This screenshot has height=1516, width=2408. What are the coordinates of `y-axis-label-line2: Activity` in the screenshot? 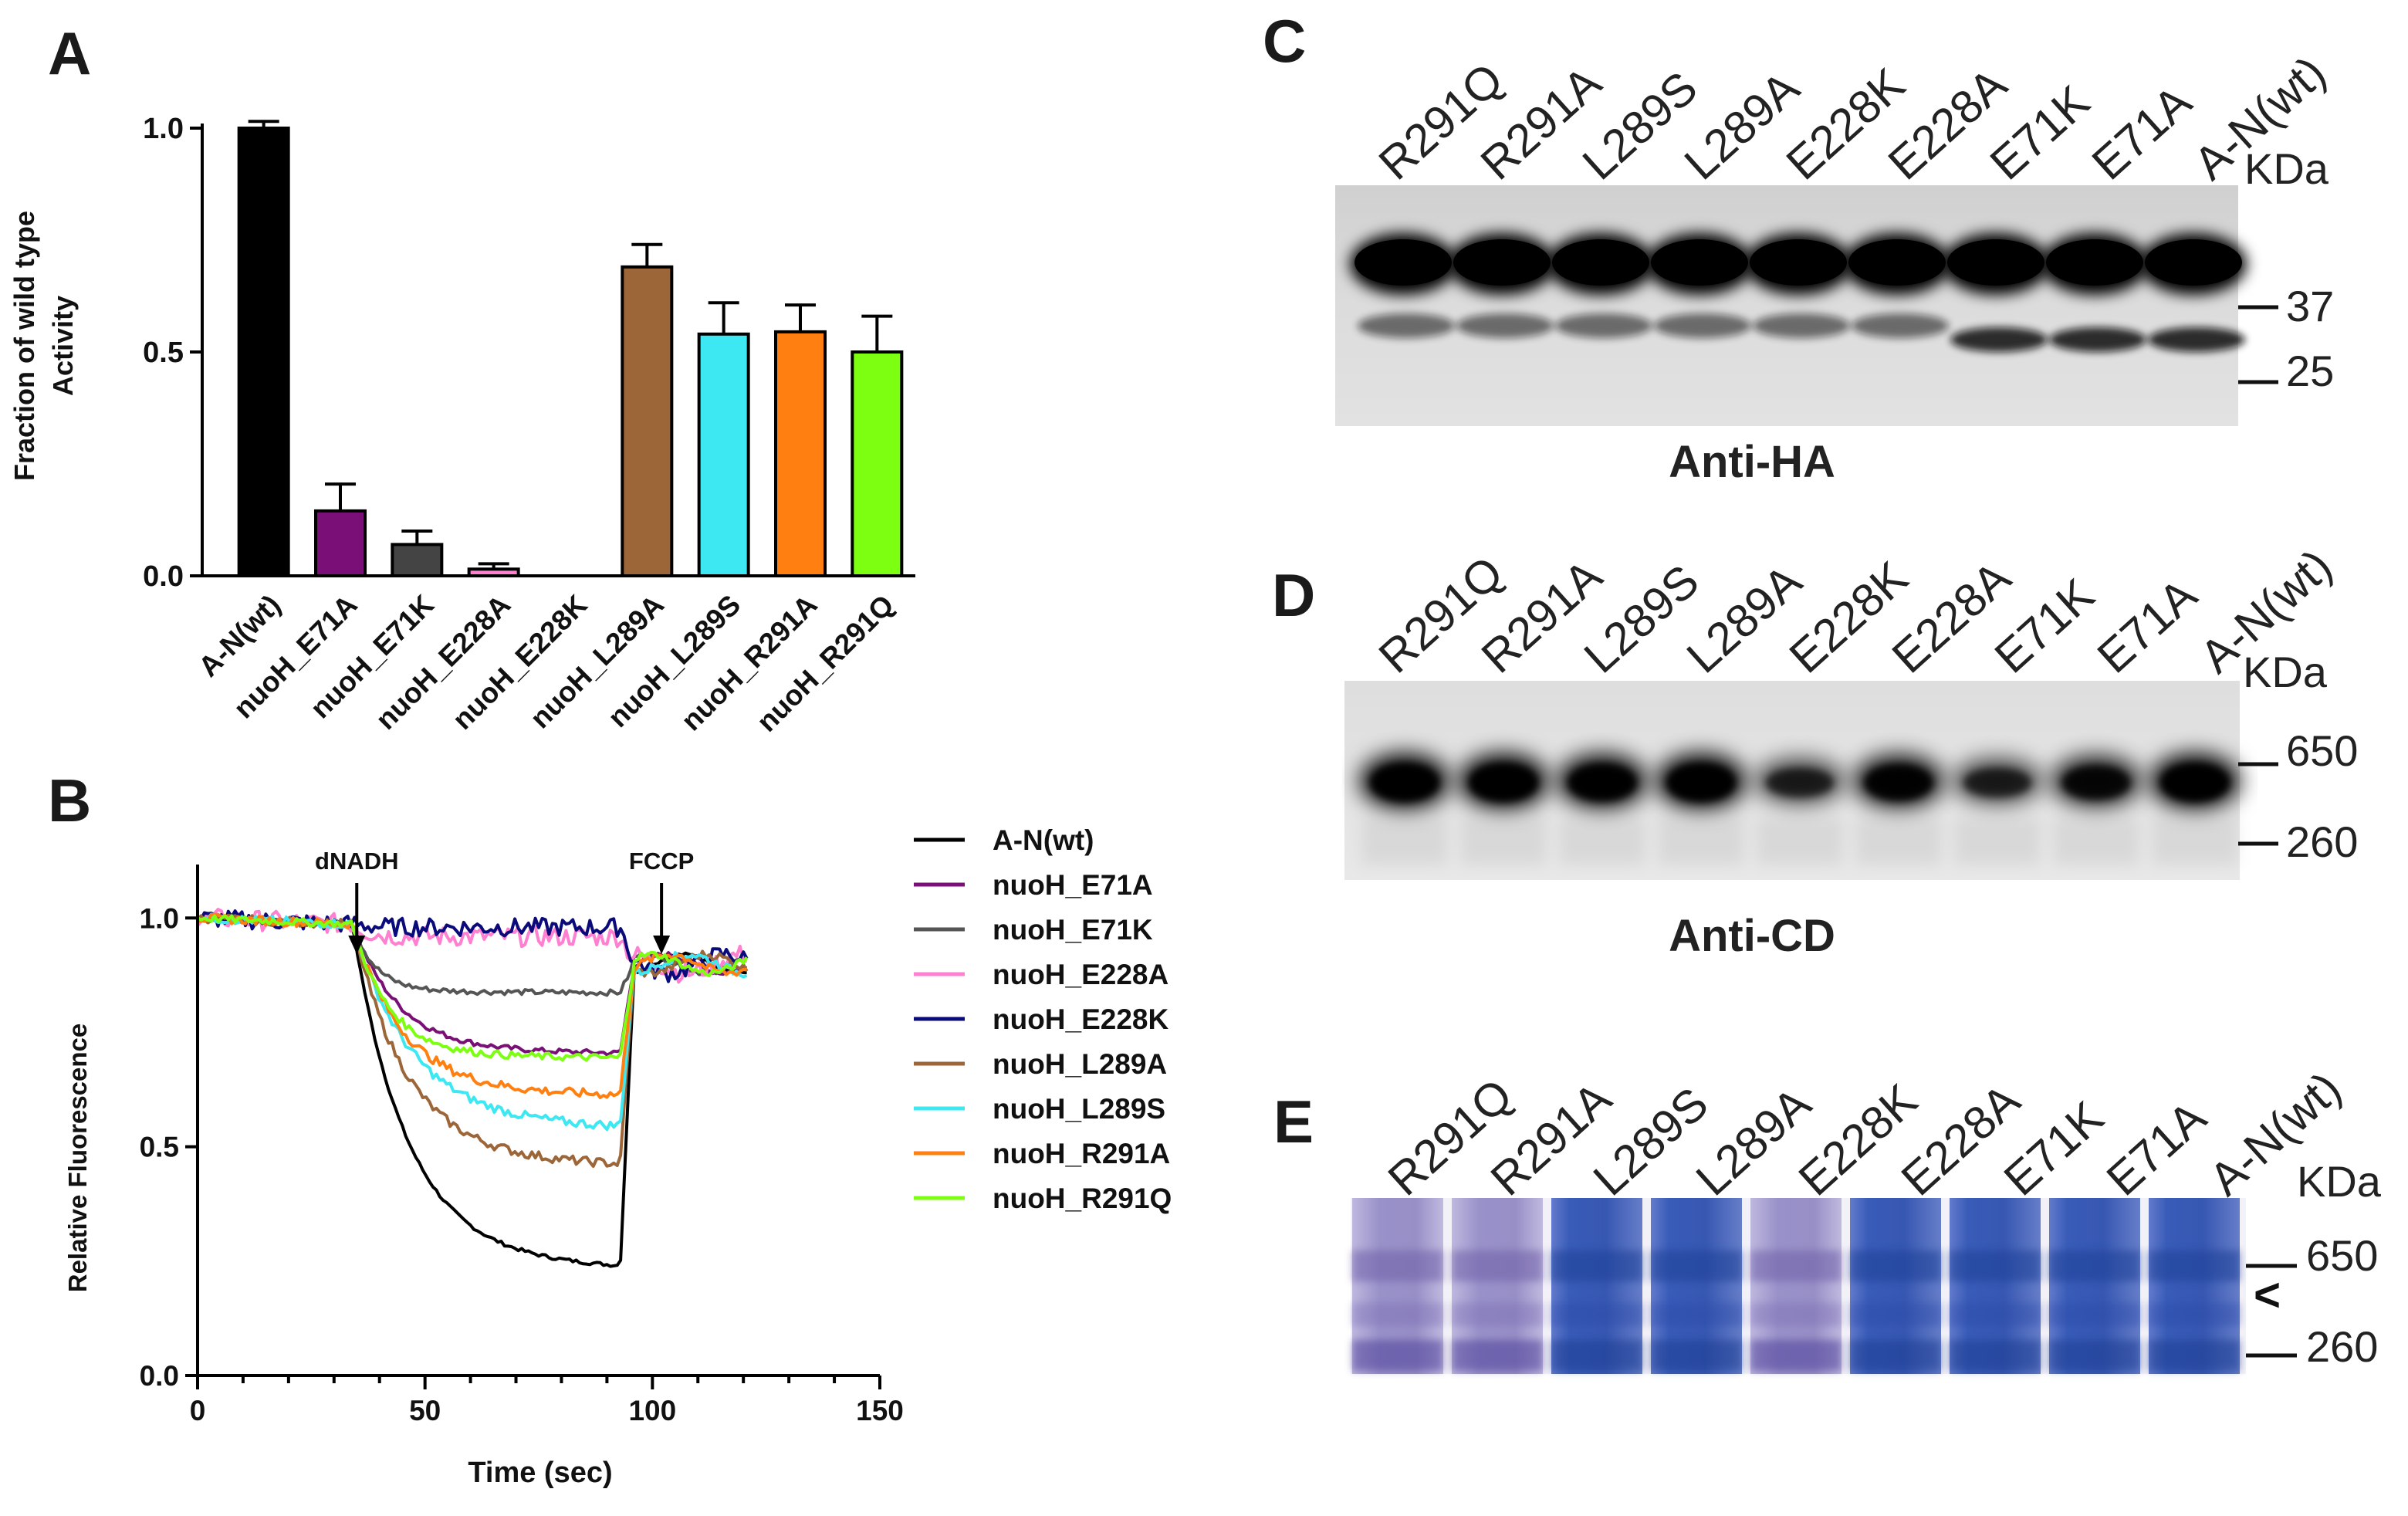 It's located at (63, 346).